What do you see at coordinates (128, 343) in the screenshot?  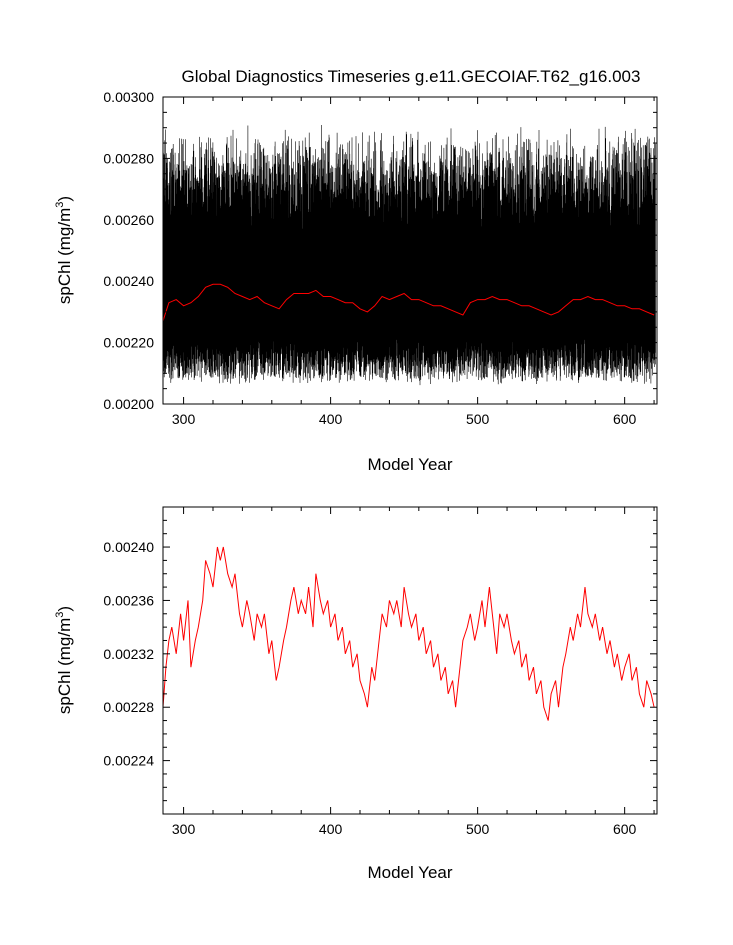 I see `y-tick-label: 0.00220` at bounding box center [128, 343].